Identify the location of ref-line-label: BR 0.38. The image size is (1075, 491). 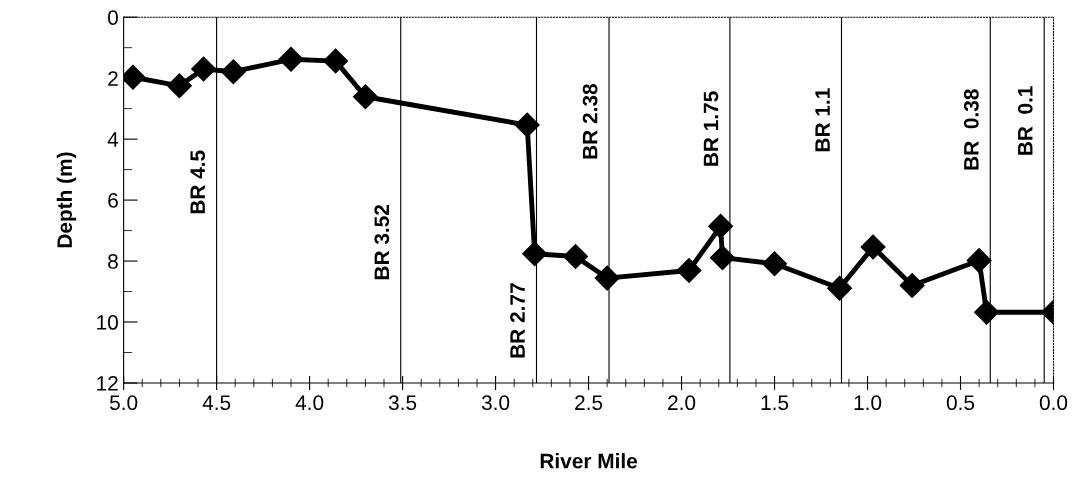
(971, 129).